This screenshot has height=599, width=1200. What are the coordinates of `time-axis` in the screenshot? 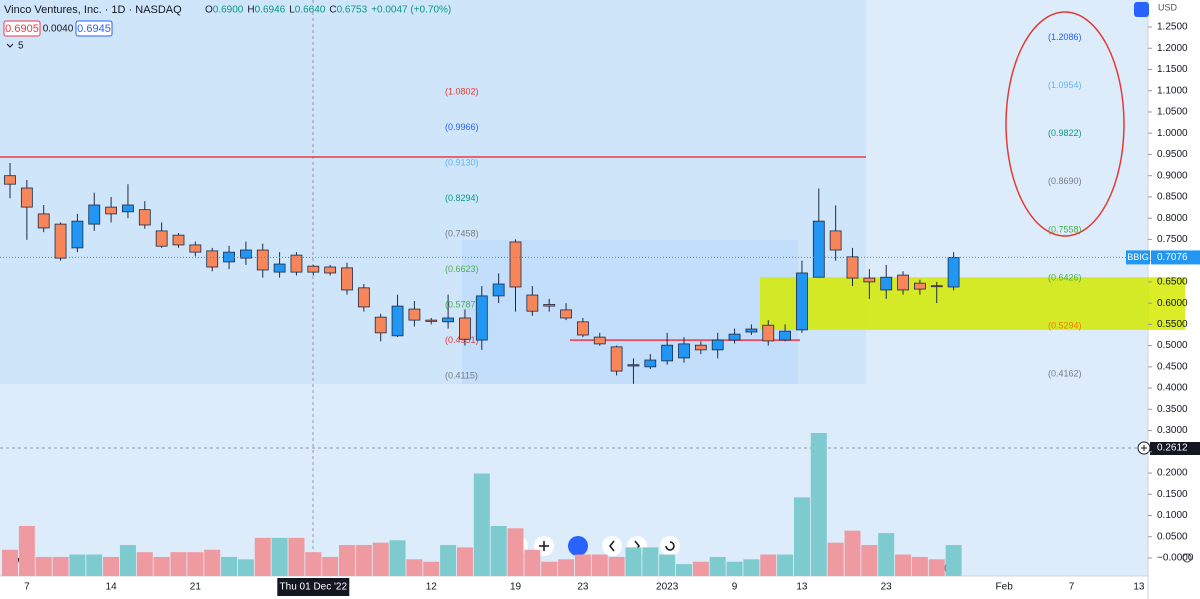 It's located at (574, 587).